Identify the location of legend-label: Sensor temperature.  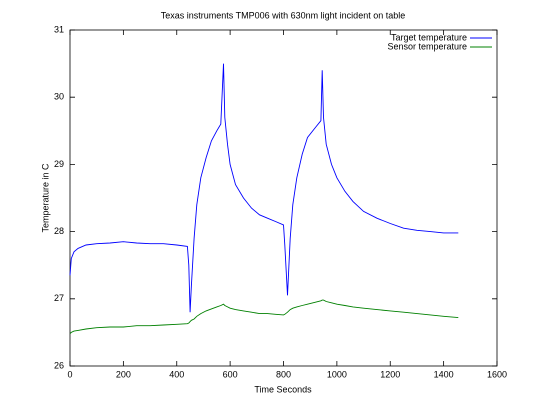
(427, 46).